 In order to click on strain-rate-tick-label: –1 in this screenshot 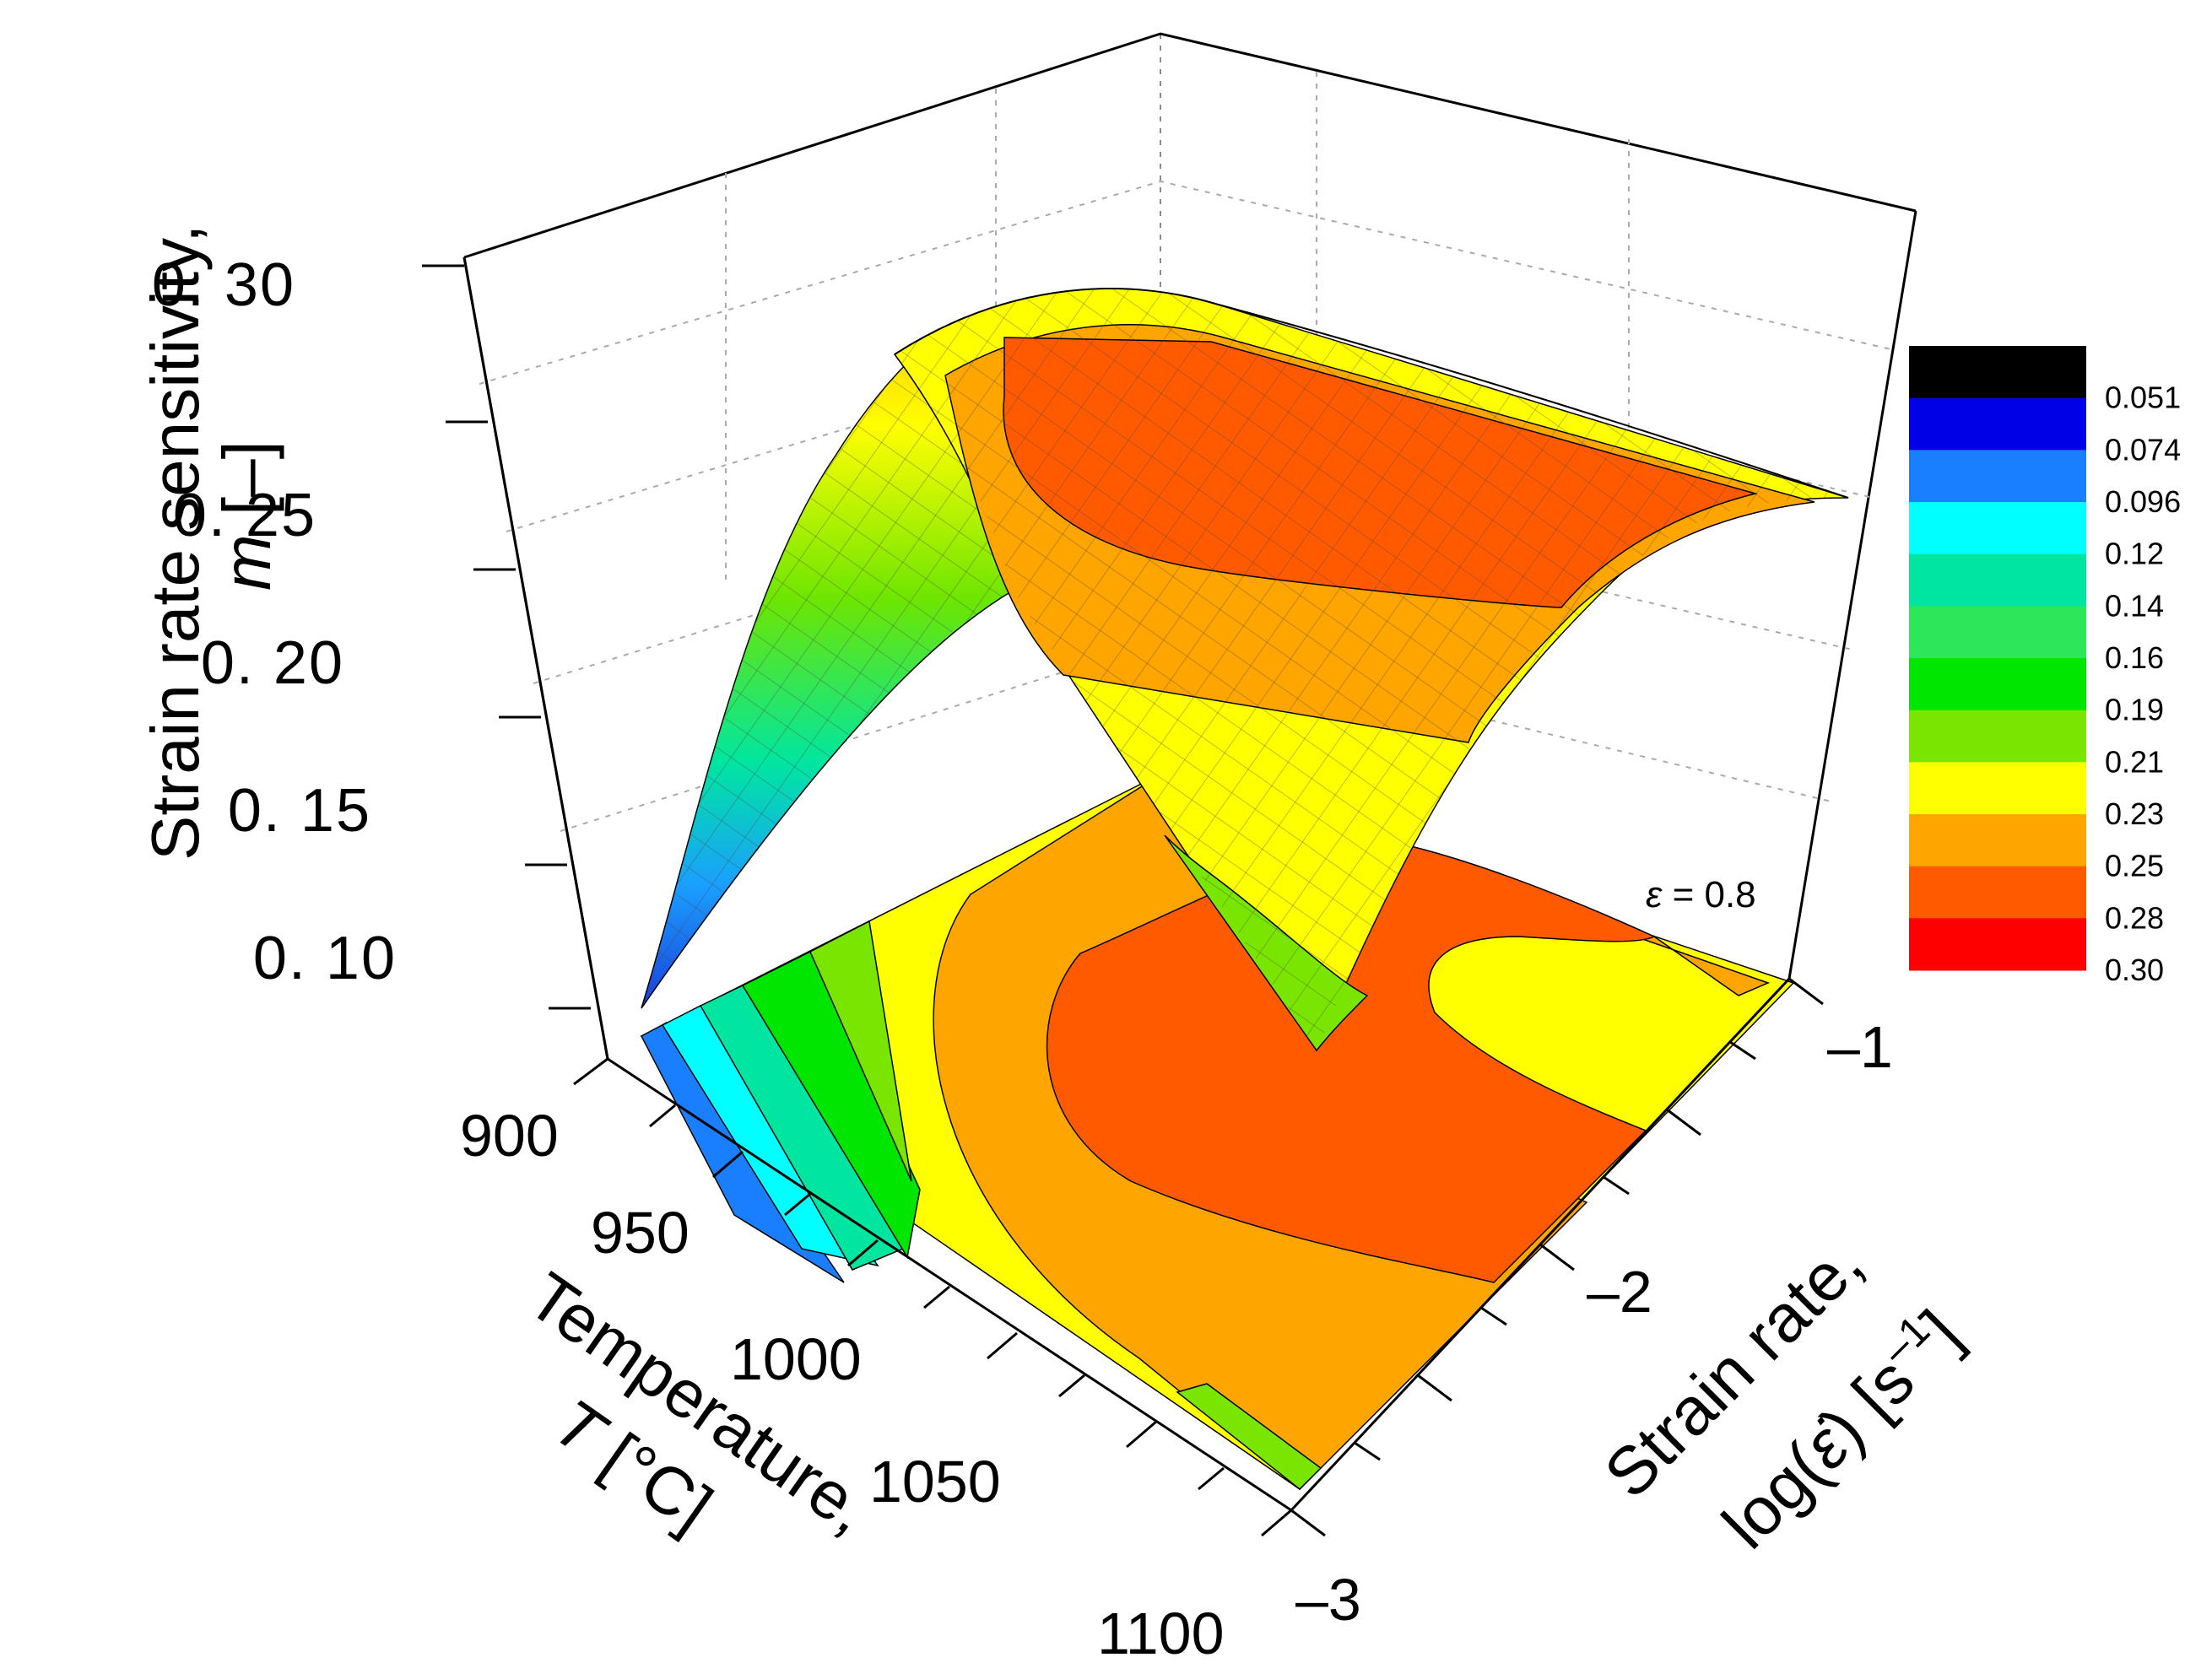, I will do `click(1860, 1047)`.